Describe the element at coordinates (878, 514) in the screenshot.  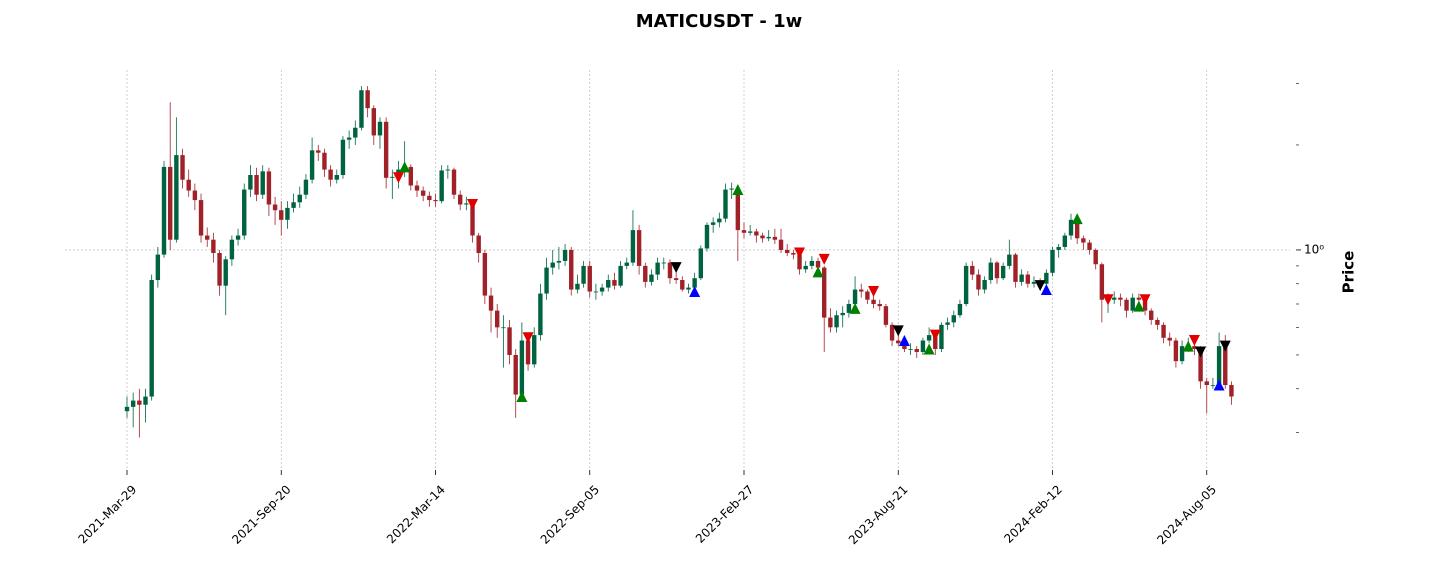
I see `x-tick-label: 2023-Aug-21` at that location.